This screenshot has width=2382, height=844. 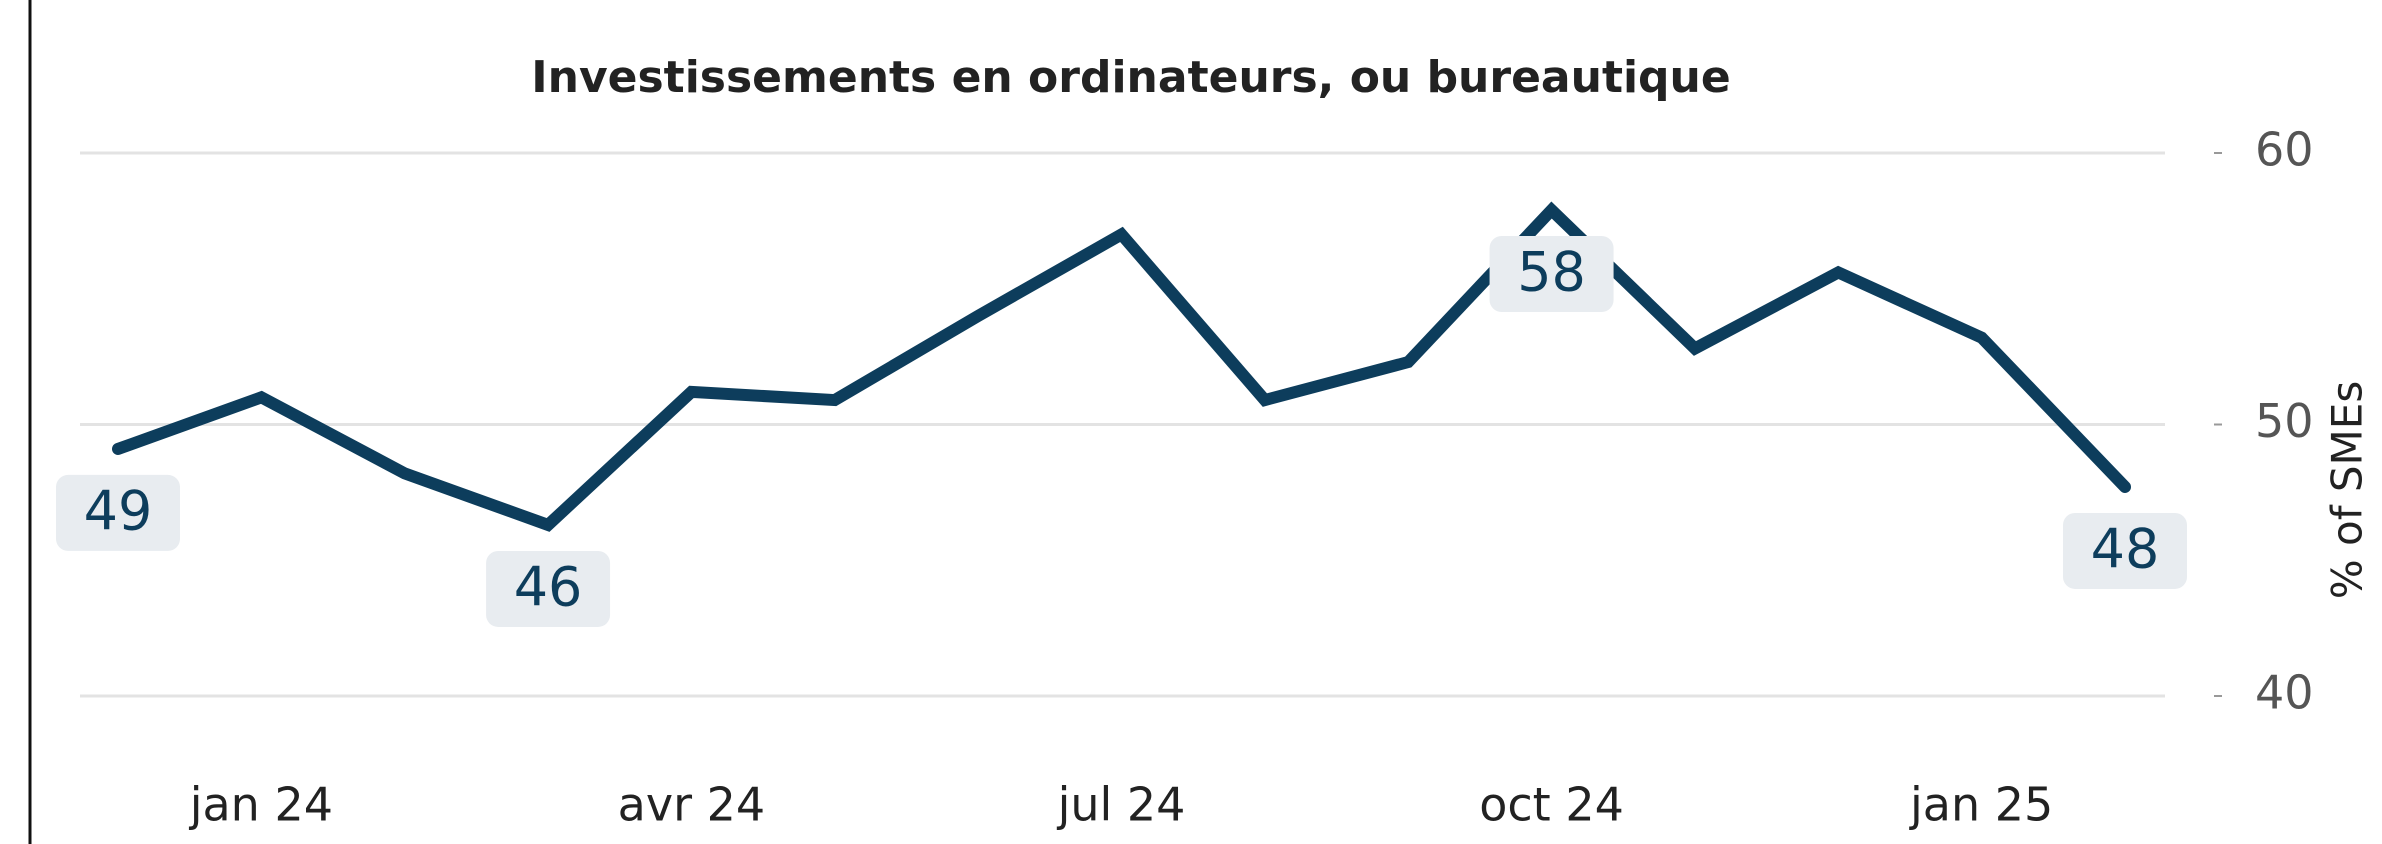 What do you see at coordinates (2284, 150) in the screenshot?
I see `y-tick-label: 60` at bounding box center [2284, 150].